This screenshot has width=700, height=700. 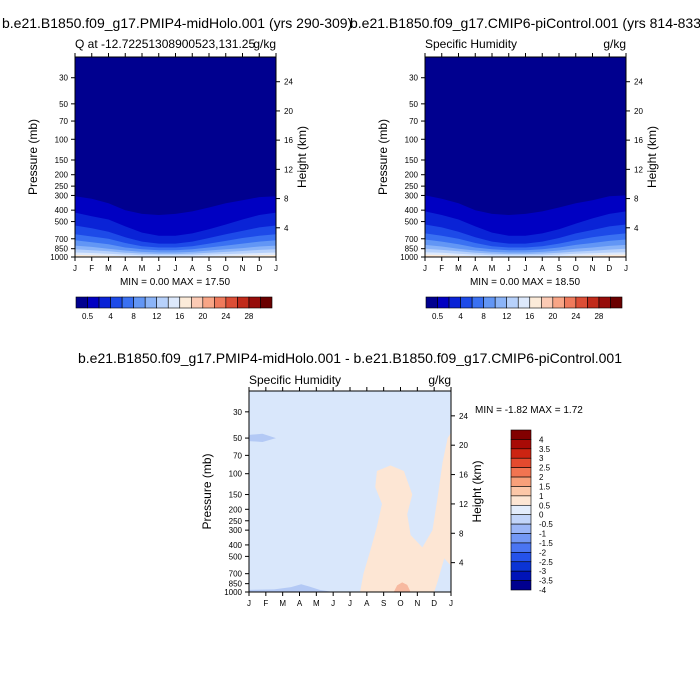 I want to click on colorbar-label: -3, so click(x=543, y=571).